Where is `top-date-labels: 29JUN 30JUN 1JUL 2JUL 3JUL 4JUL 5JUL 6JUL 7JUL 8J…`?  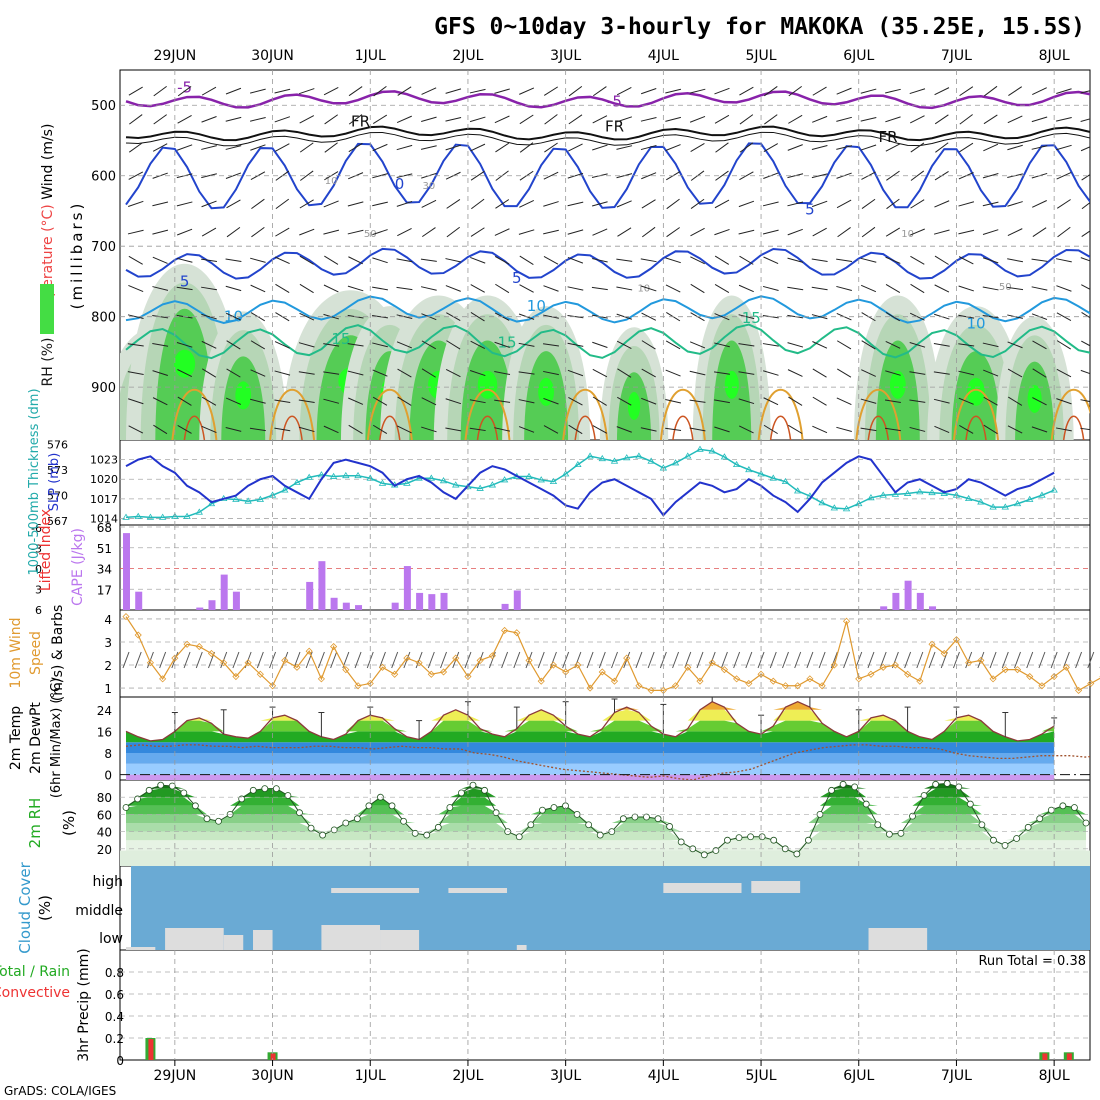 top-date-labels: 29JUN 30JUN 1JUL 2JUL 3JUL 4JUL 5JUL 6JUL 7JUL 8J… is located at coordinates (612, 56).